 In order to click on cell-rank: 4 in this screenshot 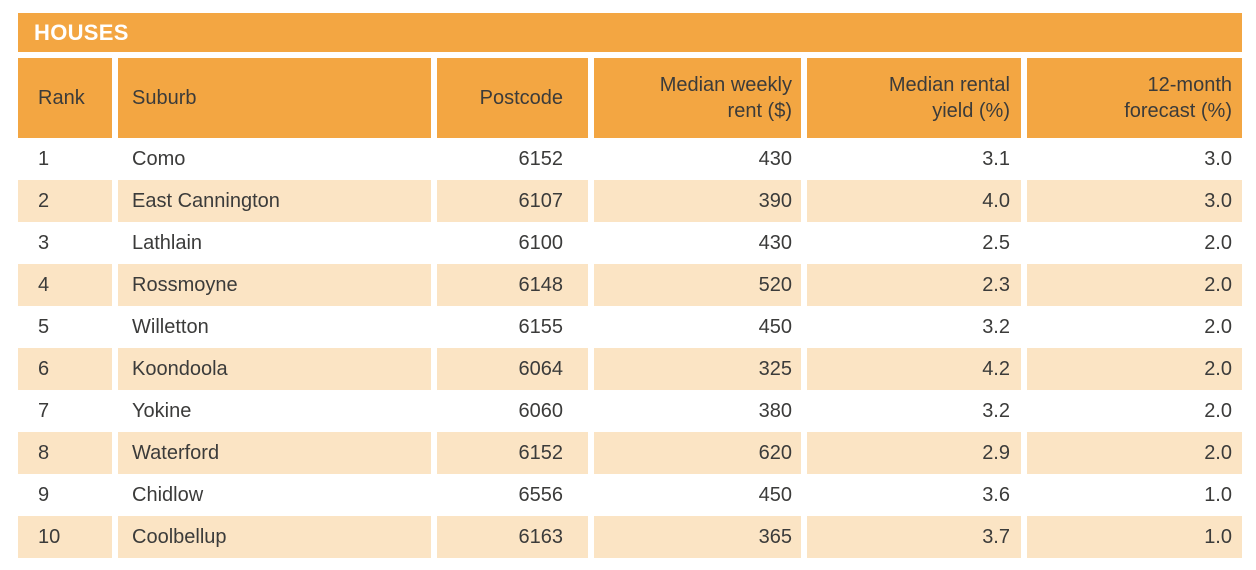, I will do `click(65, 285)`.